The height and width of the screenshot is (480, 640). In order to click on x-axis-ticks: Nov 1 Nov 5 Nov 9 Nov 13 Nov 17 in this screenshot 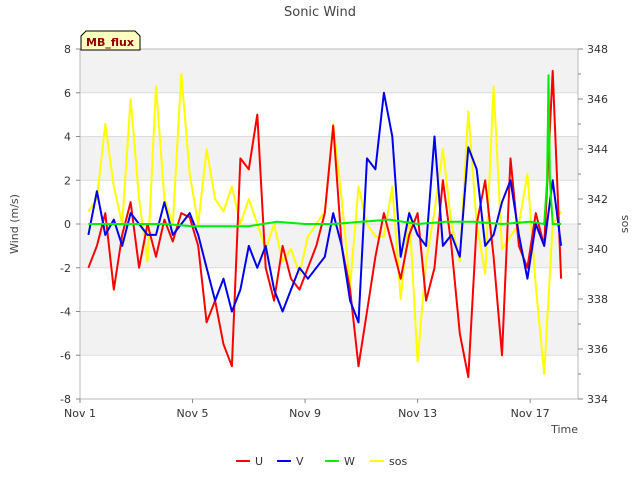, I will do `click(307, 409)`.